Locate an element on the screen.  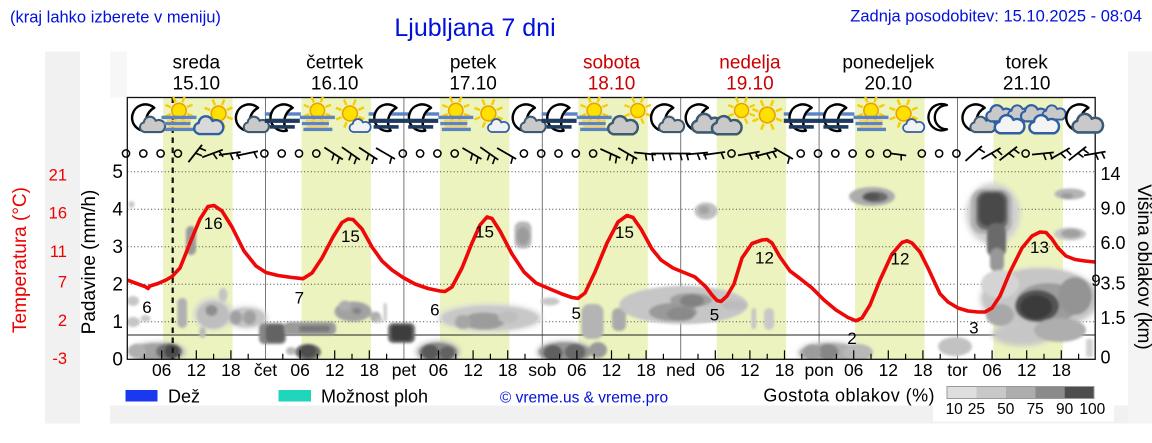
svg-text: Gostota oblakov (%) is located at coordinates (849, 396).